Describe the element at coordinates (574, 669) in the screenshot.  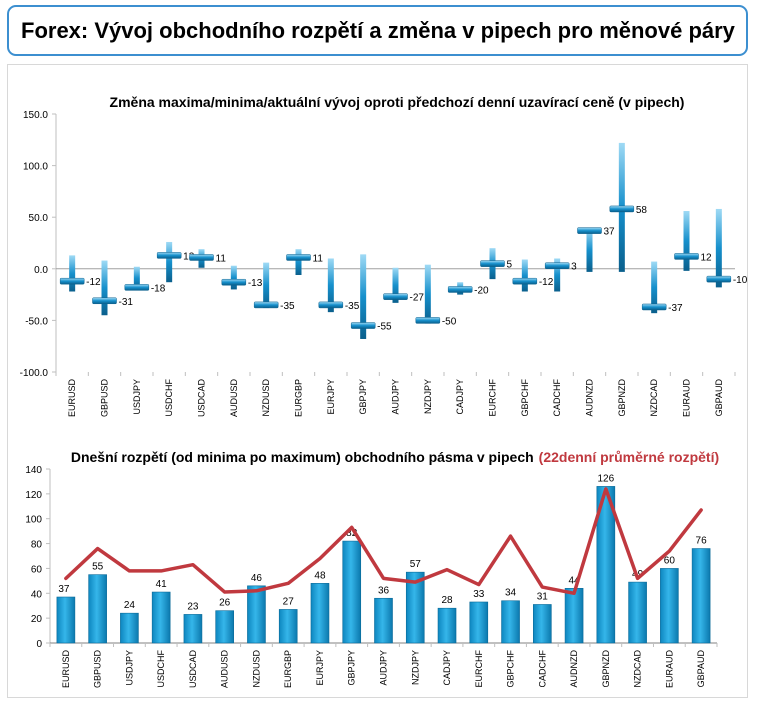
I see `chart2-x-tick-label: AUDNZD` at that location.